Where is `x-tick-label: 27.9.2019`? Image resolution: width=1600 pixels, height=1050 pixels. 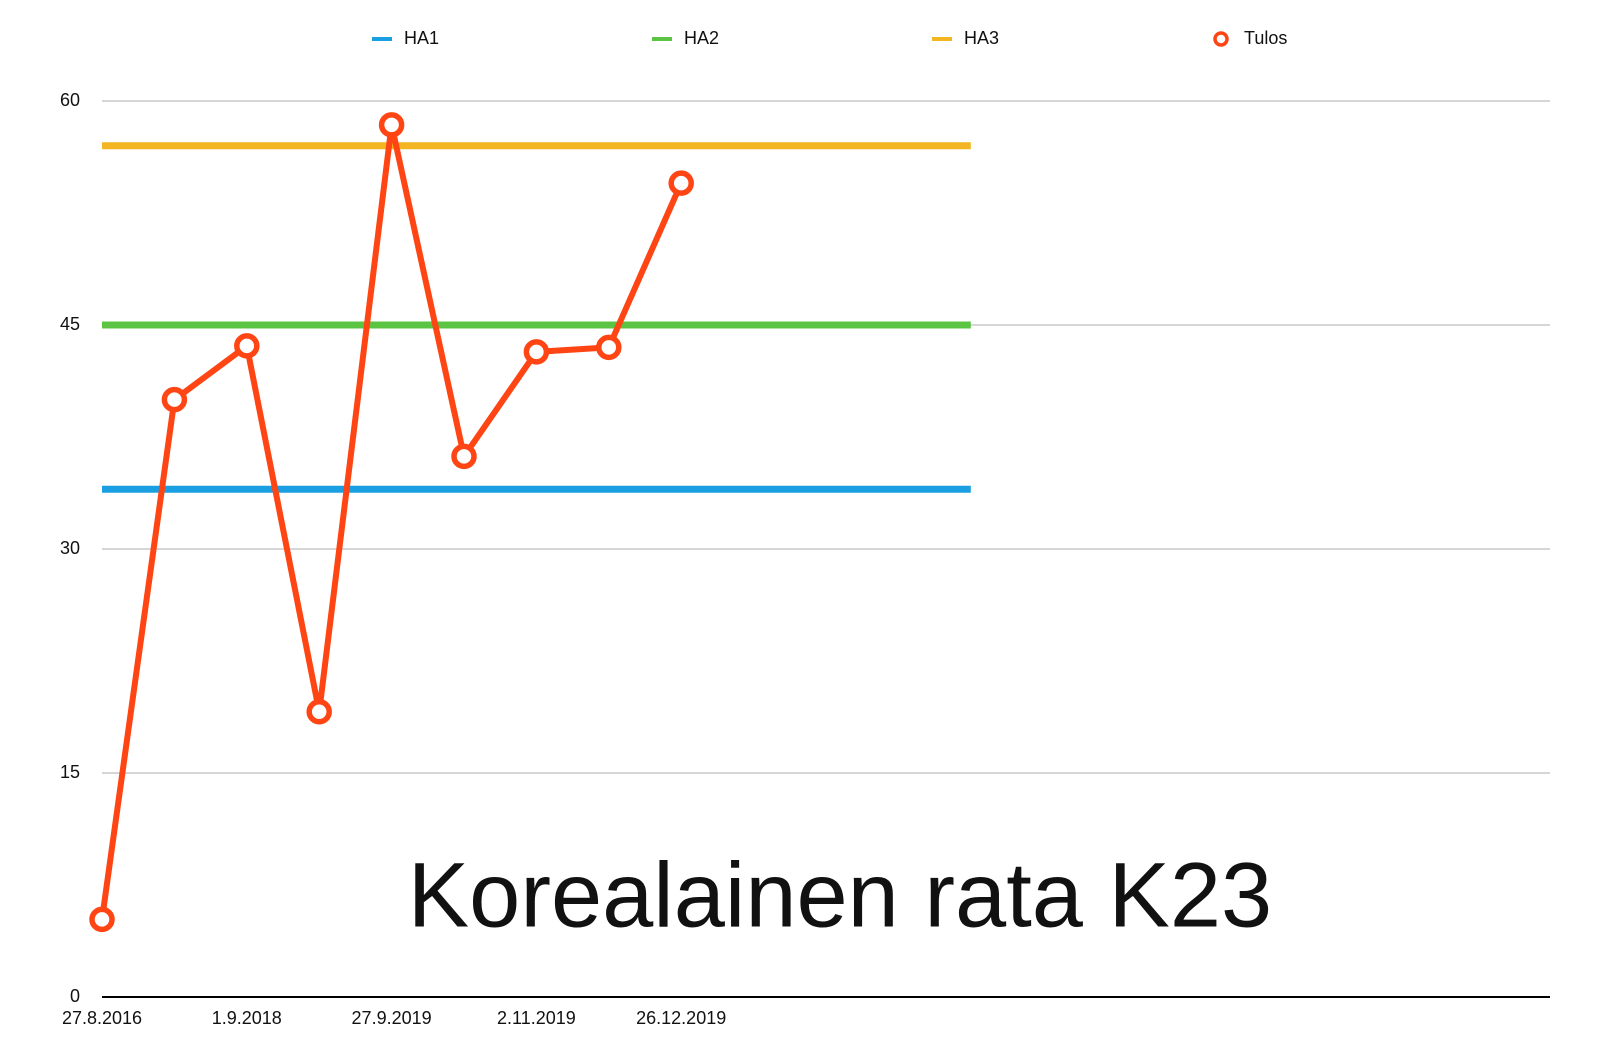
x-tick-label: 27.9.2019 is located at coordinates (392, 1018).